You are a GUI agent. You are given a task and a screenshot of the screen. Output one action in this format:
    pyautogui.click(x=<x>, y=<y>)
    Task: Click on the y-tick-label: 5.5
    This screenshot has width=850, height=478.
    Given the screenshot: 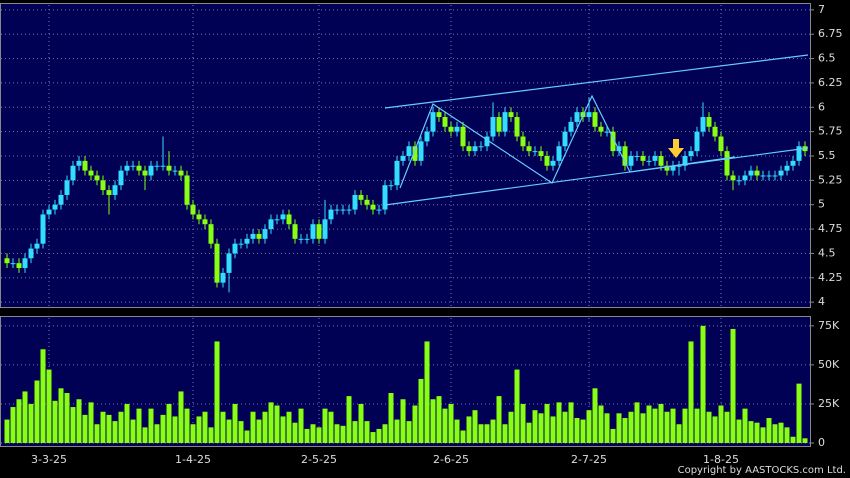 What is the action you would take?
    pyautogui.click(x=827, y=155)
    